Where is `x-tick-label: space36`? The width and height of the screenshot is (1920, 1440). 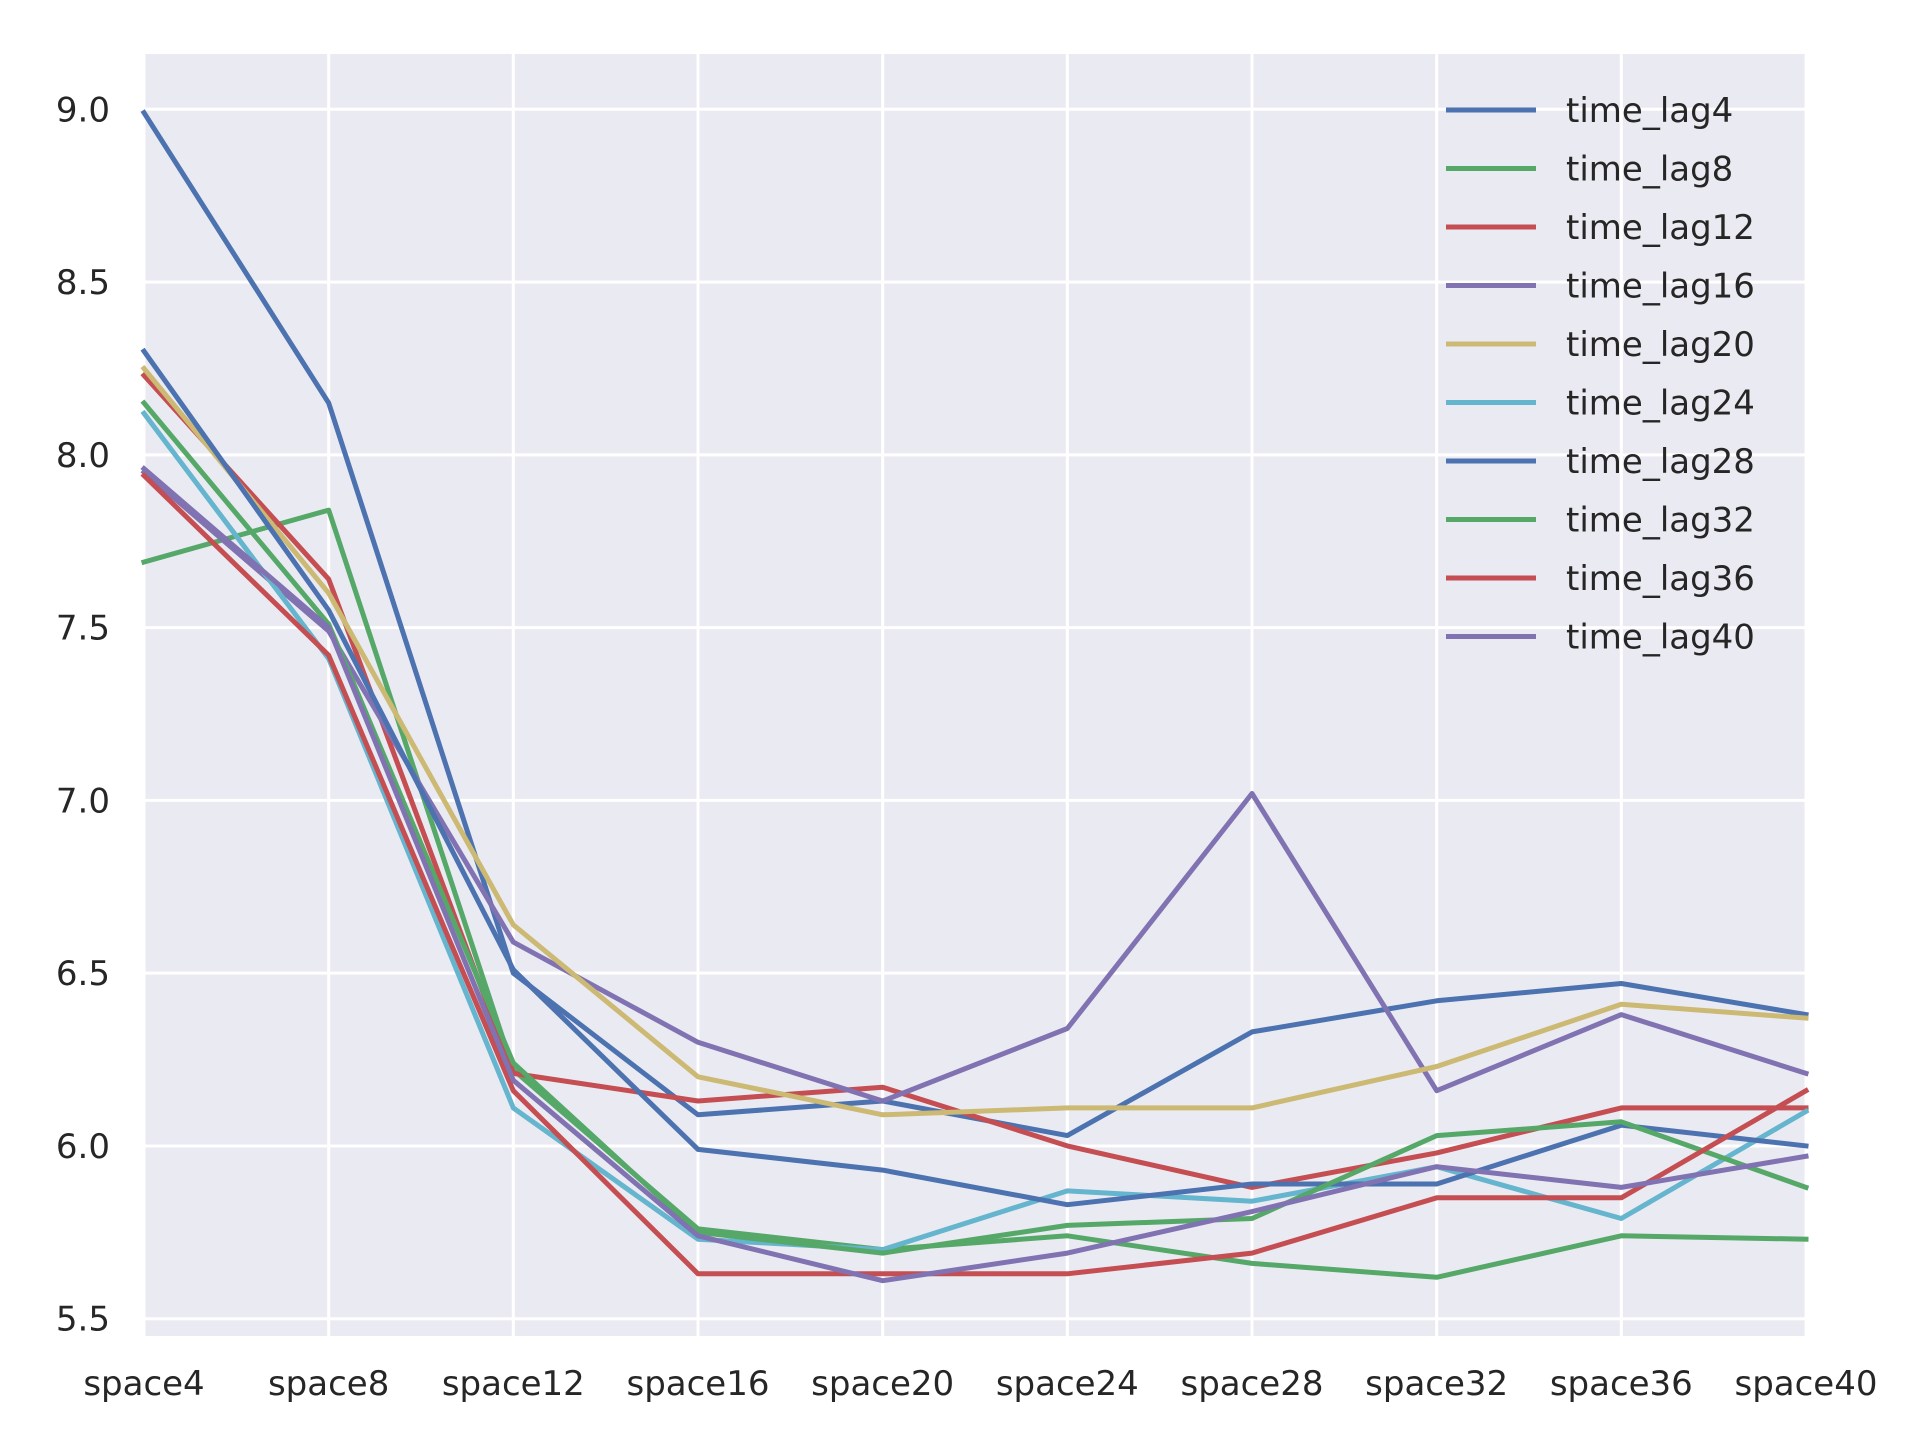 x-tick-label: space36 is located at coordinates (1621, 1384).